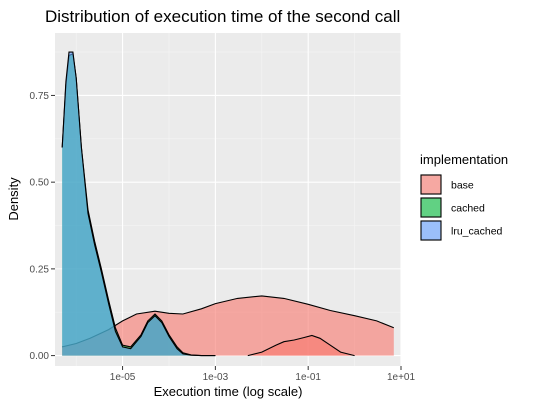  What do you see at coordinates (13, 199) in the screenshot?
I see `y-axis-title: Density` at bounding box center [13, 199].